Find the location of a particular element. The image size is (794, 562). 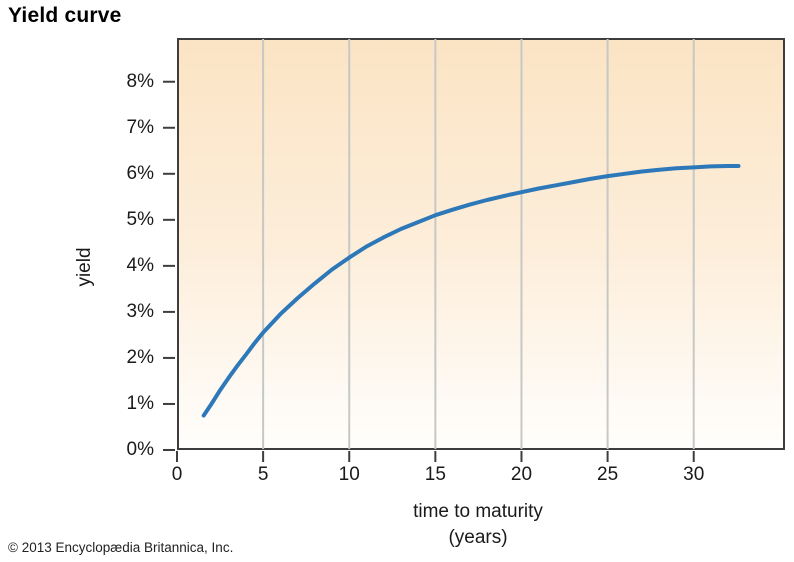

x-tick-label: 20 is located at coordinates (521, 474).